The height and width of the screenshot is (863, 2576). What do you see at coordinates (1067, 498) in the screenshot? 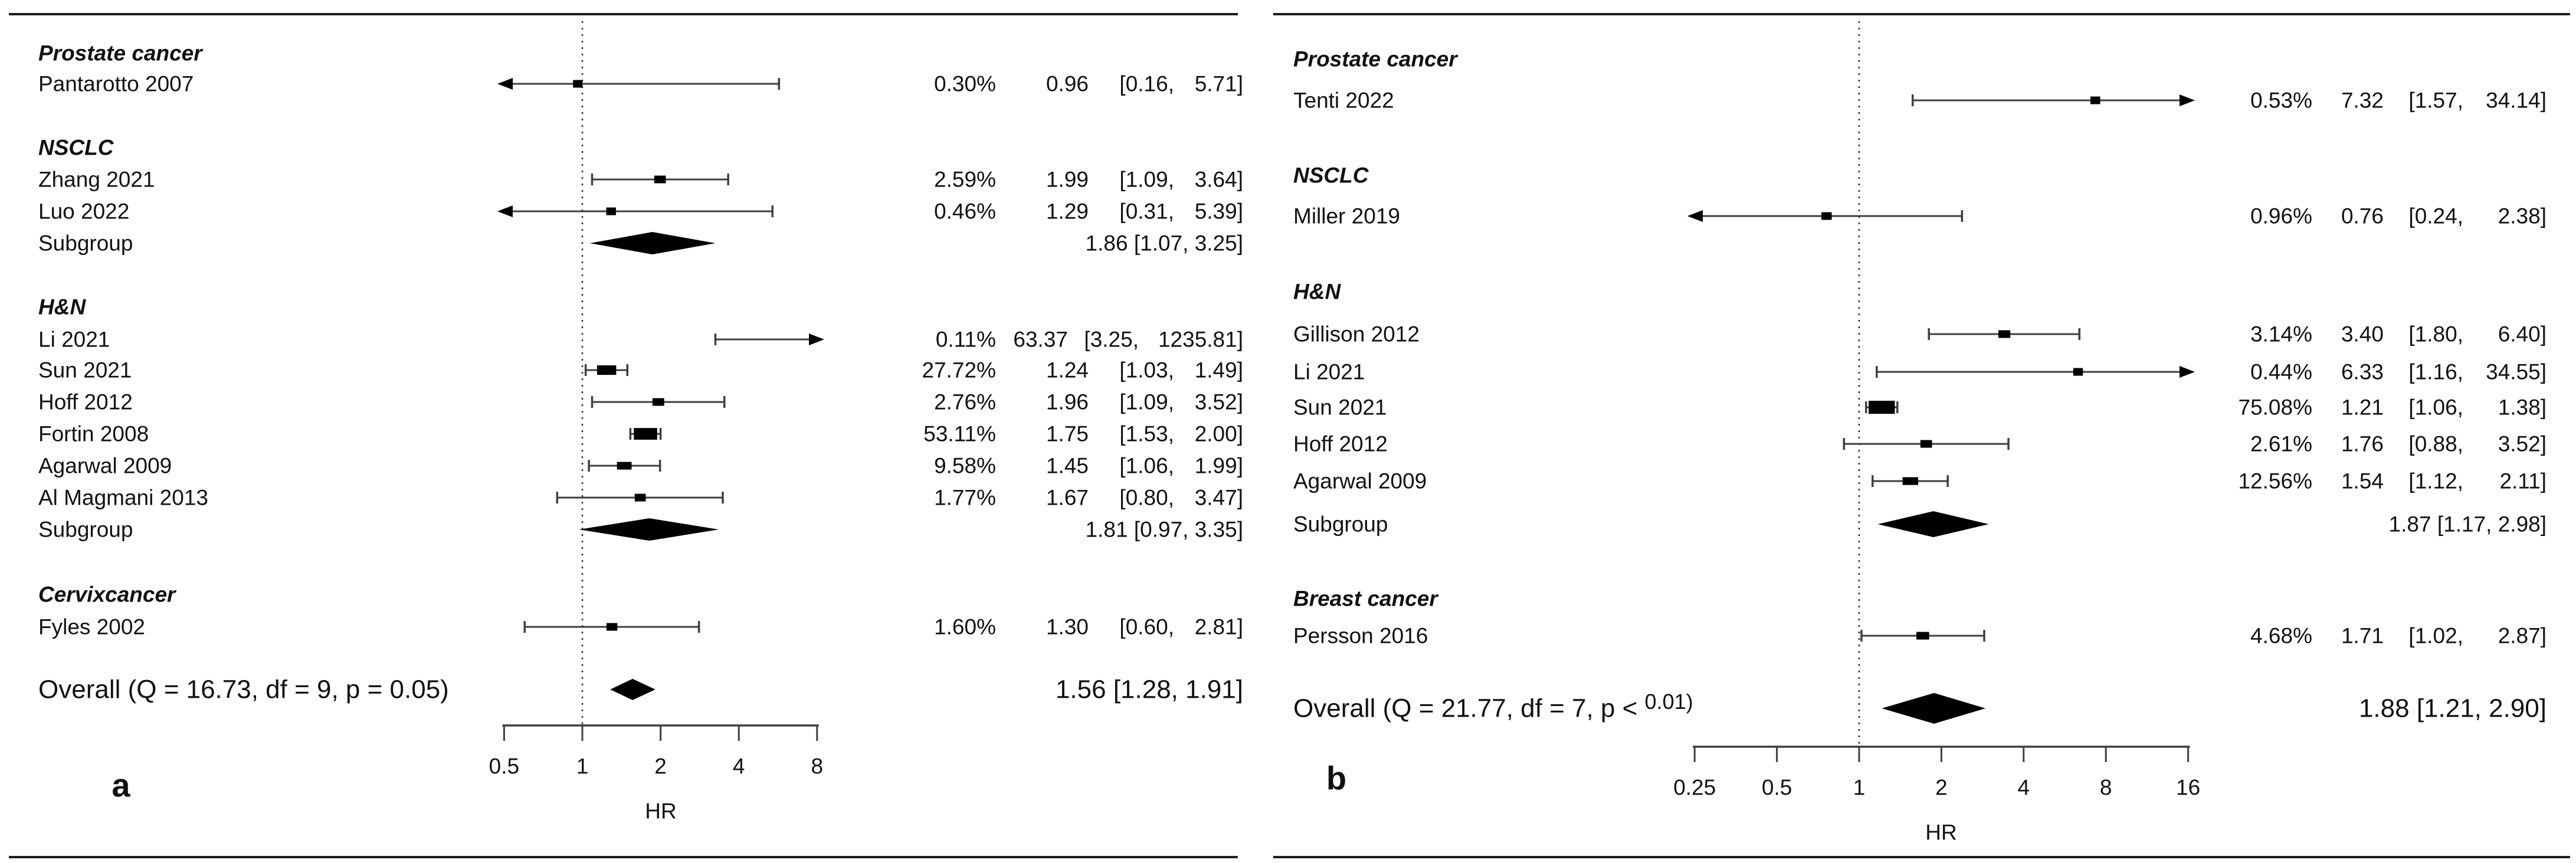
I see `hr-value: 1.67` at bounding box center [1067, 498].